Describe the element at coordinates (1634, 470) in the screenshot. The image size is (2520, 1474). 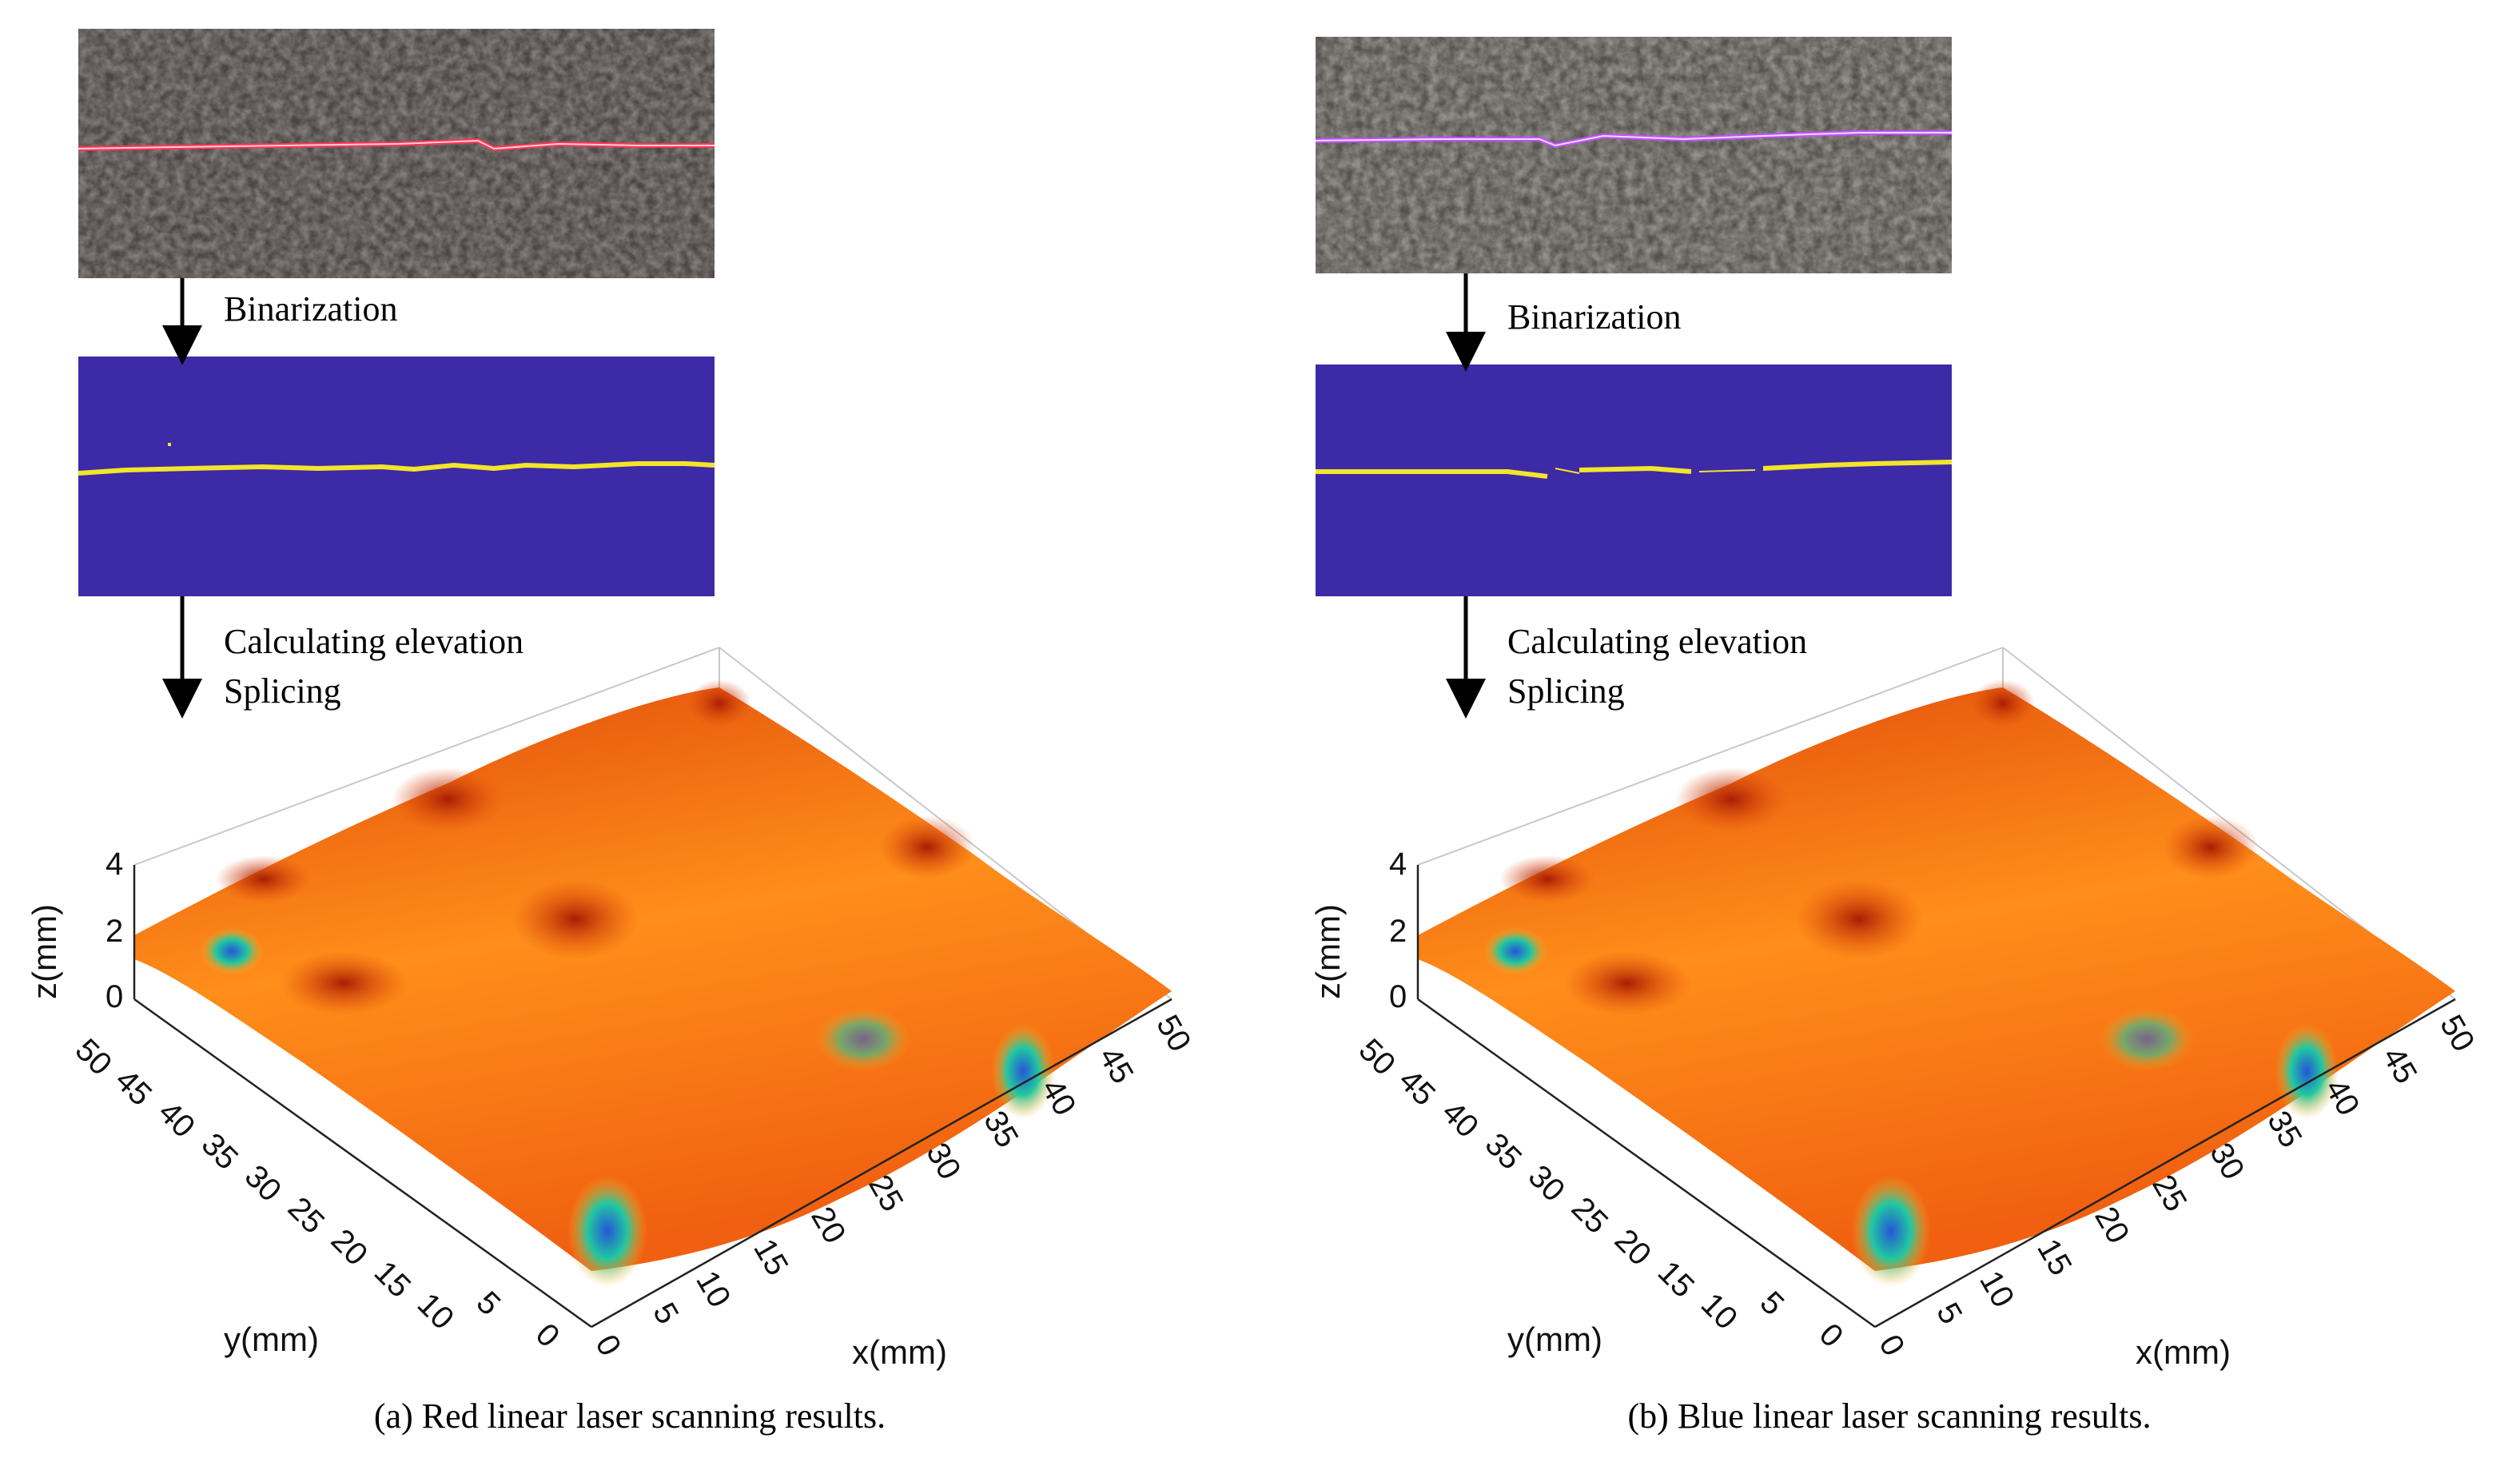
I see `binarized-line-b` at that location.